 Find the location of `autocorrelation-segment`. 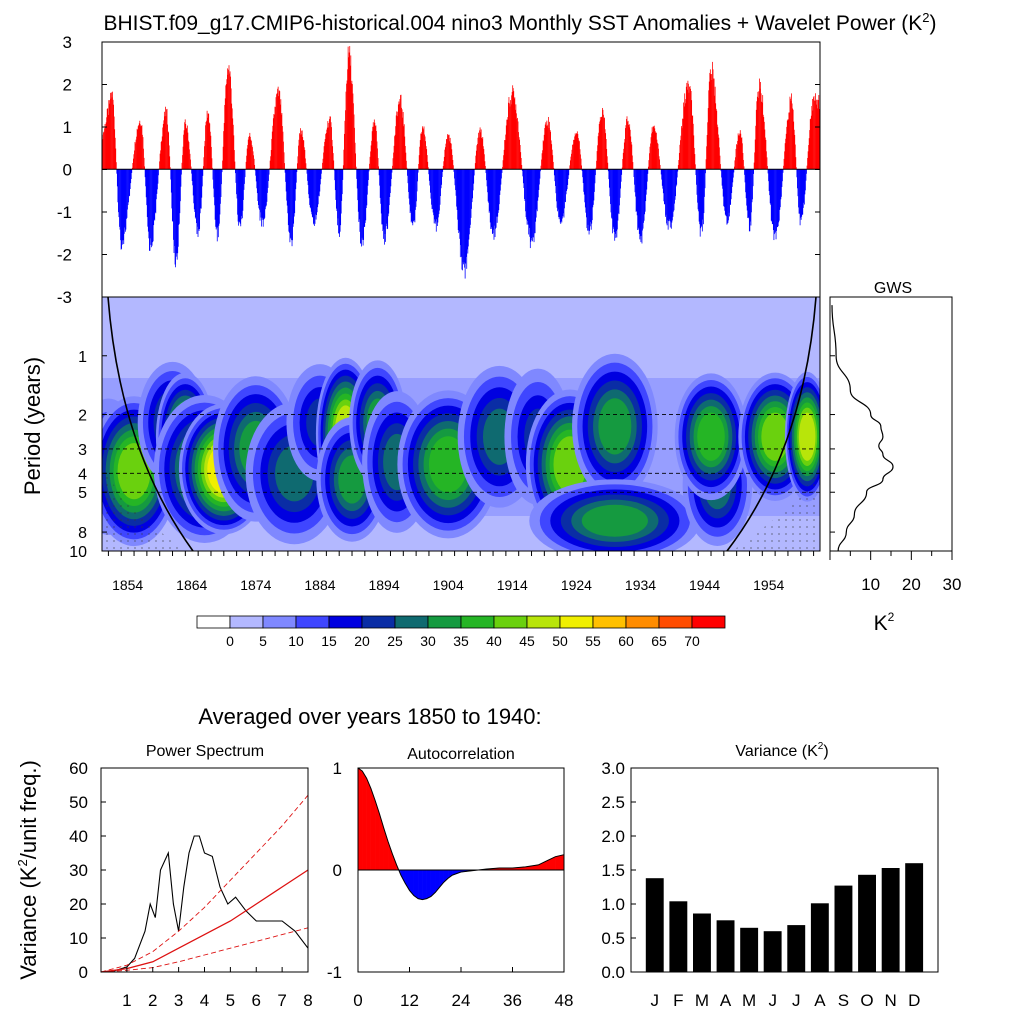

autocorrelation-segment is located at coordinates (416, 884).